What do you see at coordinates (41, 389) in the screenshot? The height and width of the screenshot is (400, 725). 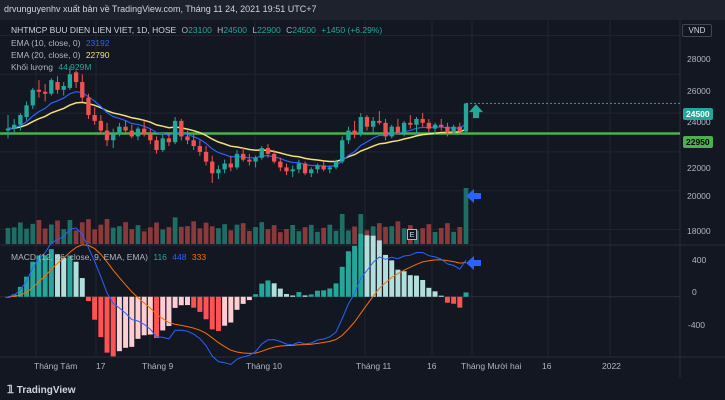 I see `tradingview-logo: 𝟙 TradingView` at bounding box center [41, 389].